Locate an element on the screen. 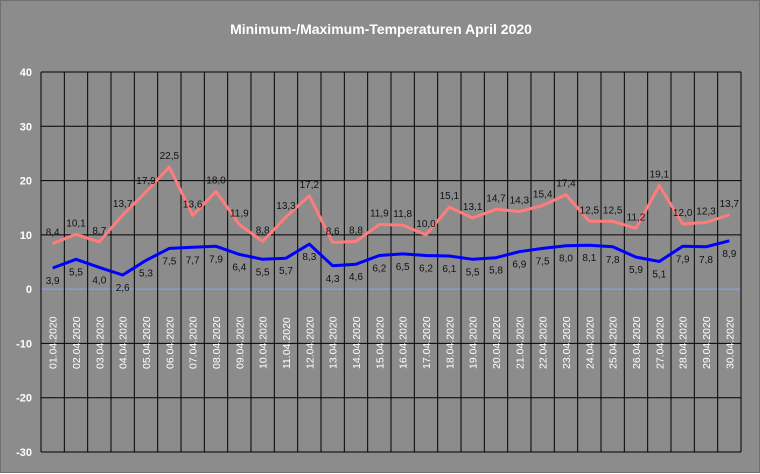  min-data-label: 4,6 is located at coordinates (356, 277).